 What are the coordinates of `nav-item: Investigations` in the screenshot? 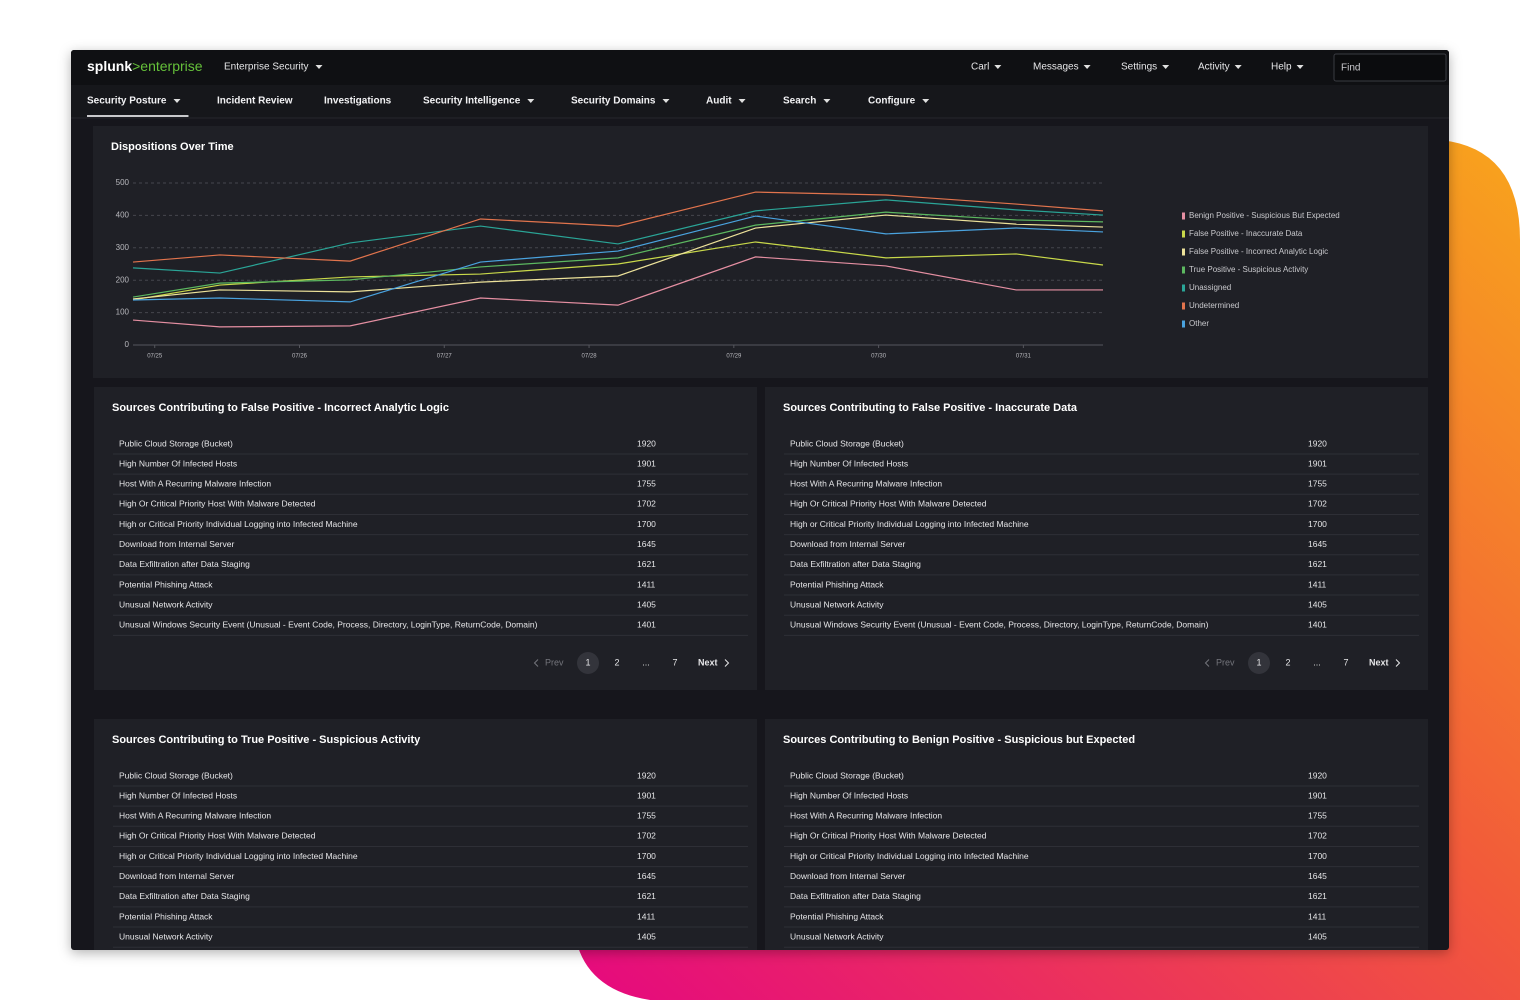 It's located at (358, 101).